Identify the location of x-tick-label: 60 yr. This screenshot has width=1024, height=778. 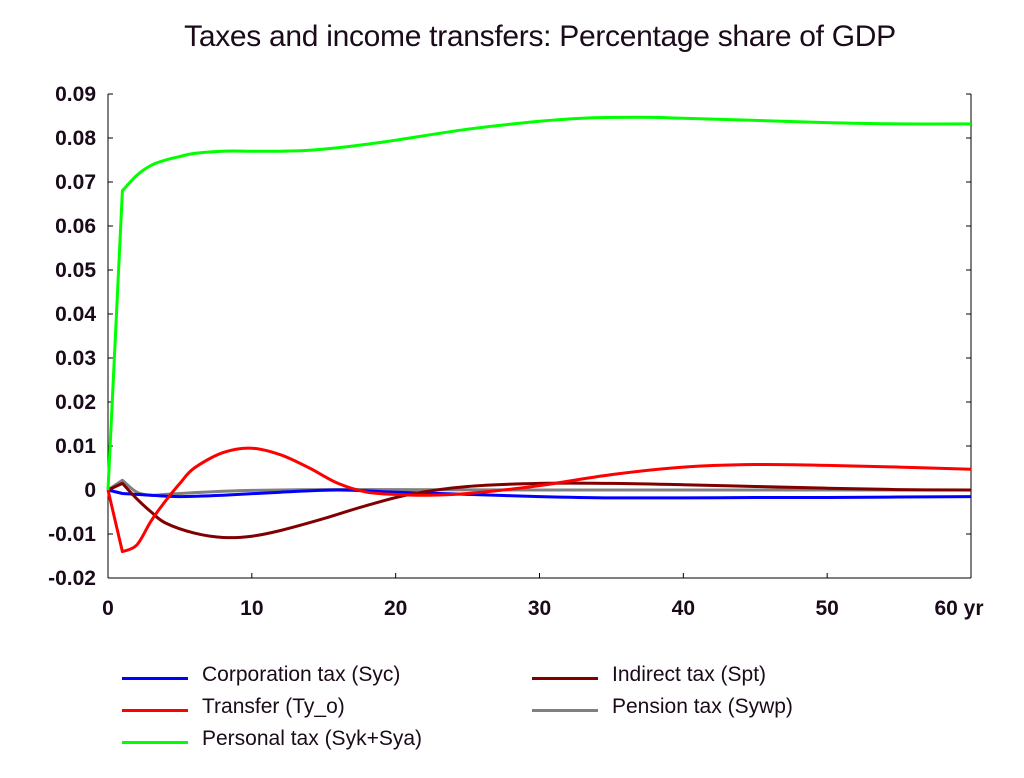
(958, 608).